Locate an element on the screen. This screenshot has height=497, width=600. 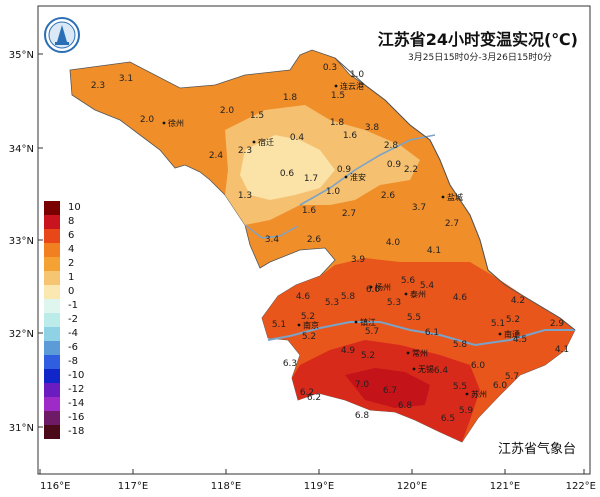
legend-item: 6 is located at coordinates (79, 236).